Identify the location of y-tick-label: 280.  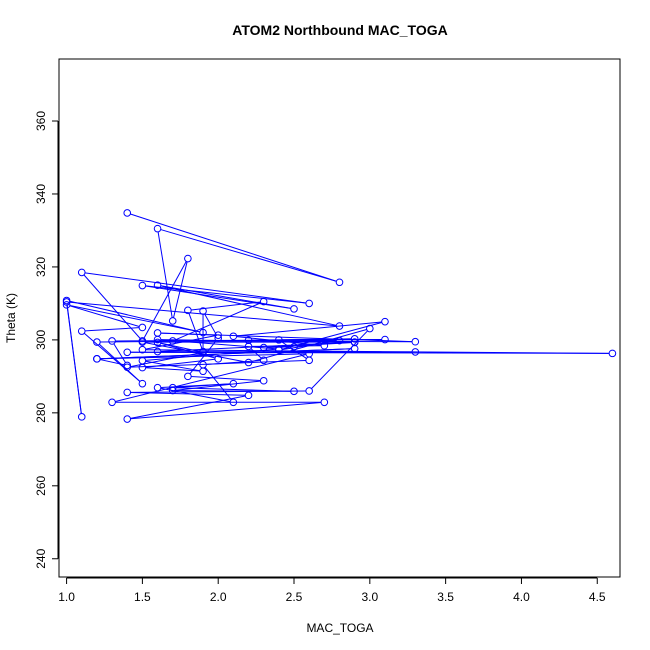
(41, 413).